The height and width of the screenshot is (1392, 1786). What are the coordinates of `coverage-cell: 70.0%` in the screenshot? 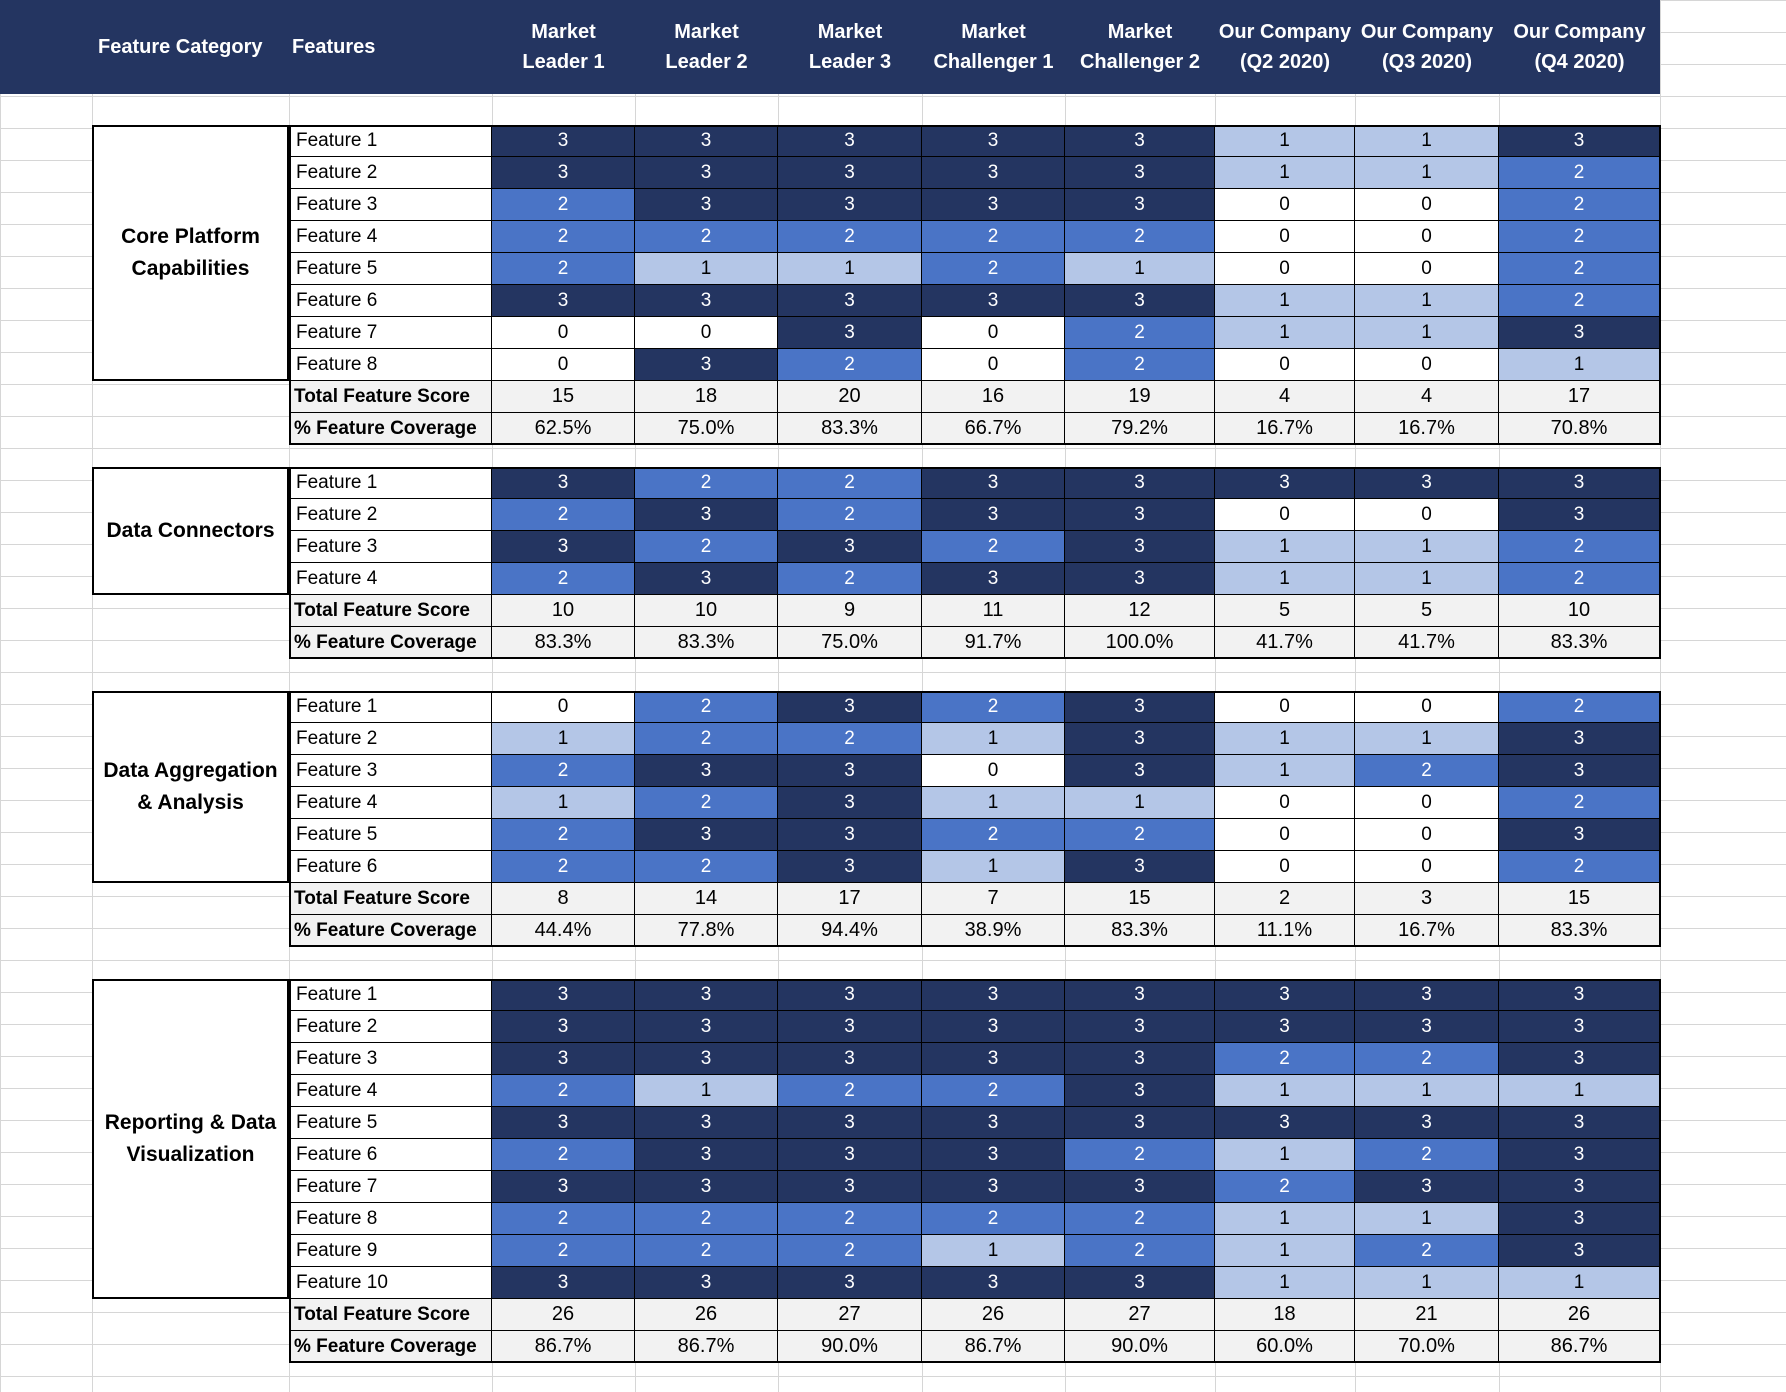 It's located at (1427, 1347).